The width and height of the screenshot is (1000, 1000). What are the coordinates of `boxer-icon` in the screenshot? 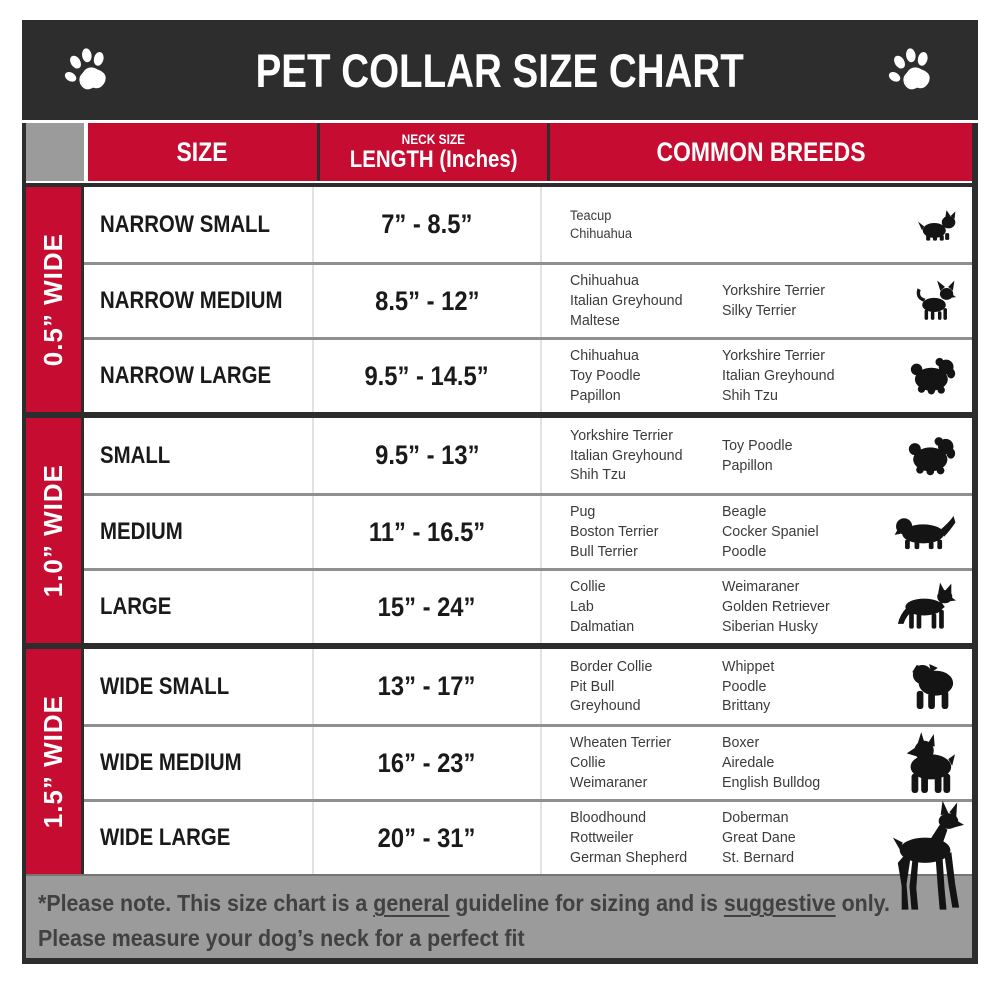 It's located at (927, 763).